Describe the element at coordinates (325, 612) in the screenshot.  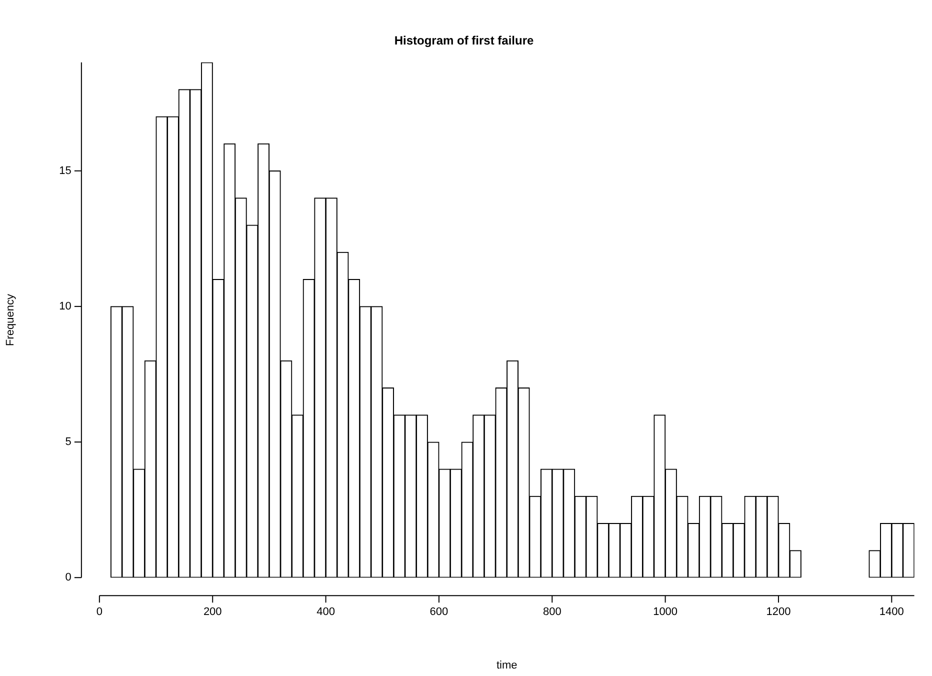
I see `x-tick-label: 400` at that location.